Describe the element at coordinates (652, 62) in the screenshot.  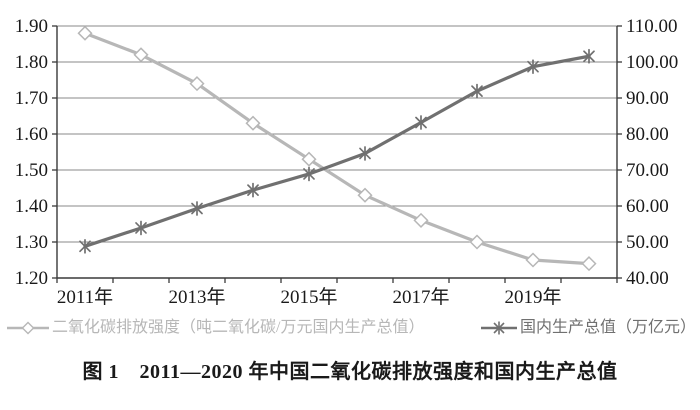
I see `right-axis-tick-label: 100.00` at that location.